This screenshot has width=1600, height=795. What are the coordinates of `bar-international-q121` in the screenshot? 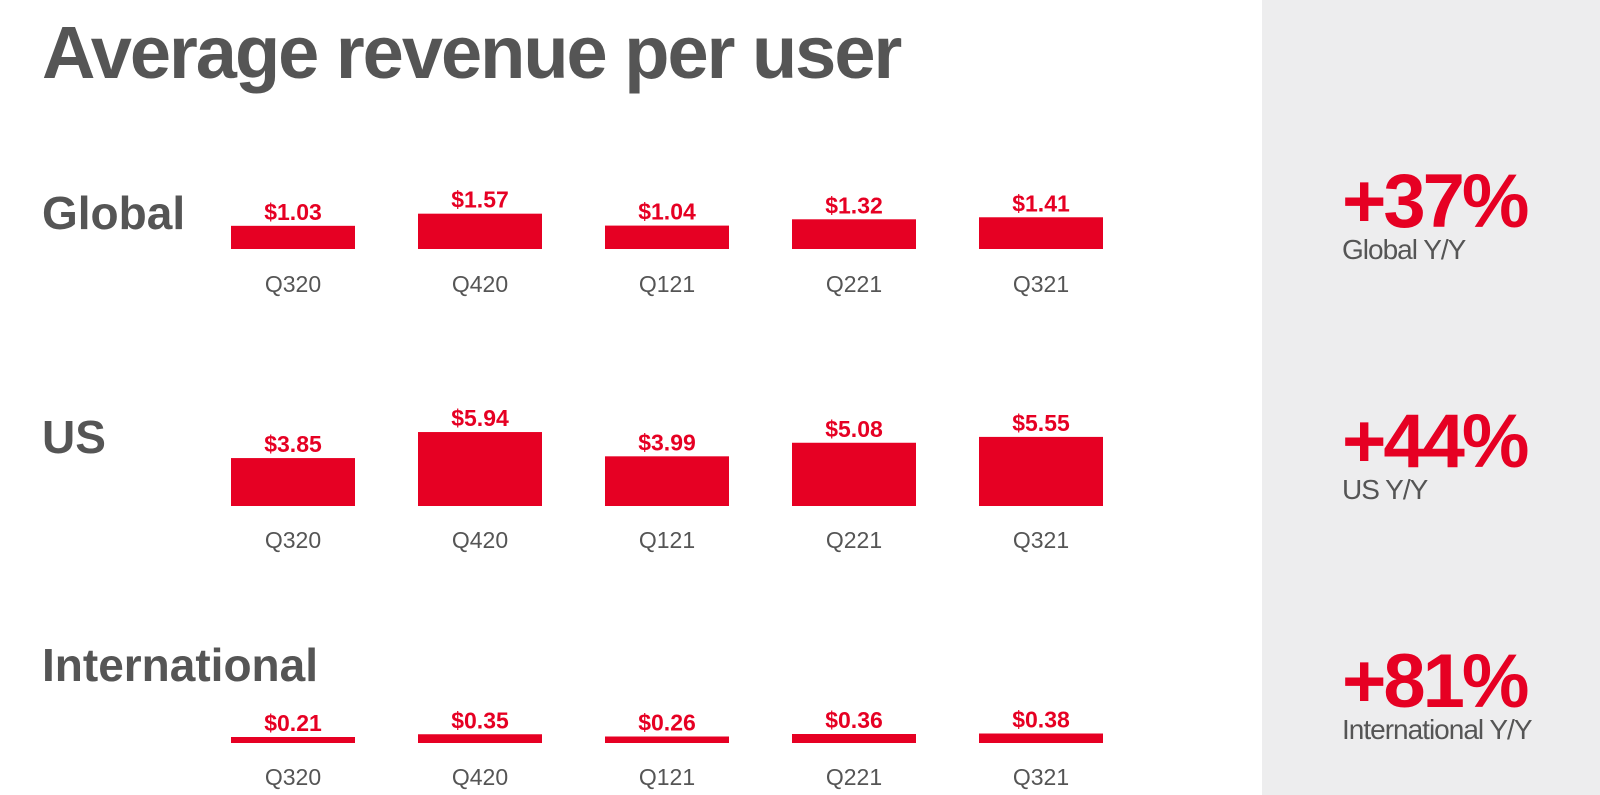 It's located at (667, 739).